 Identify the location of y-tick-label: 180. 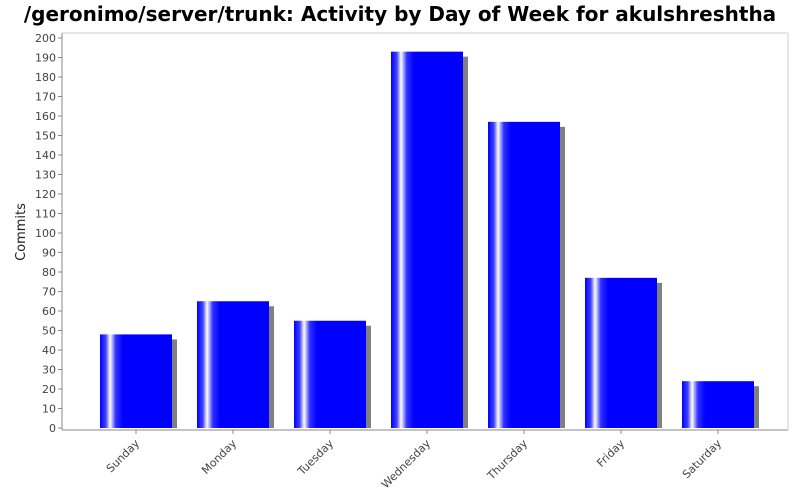
(45, 77).